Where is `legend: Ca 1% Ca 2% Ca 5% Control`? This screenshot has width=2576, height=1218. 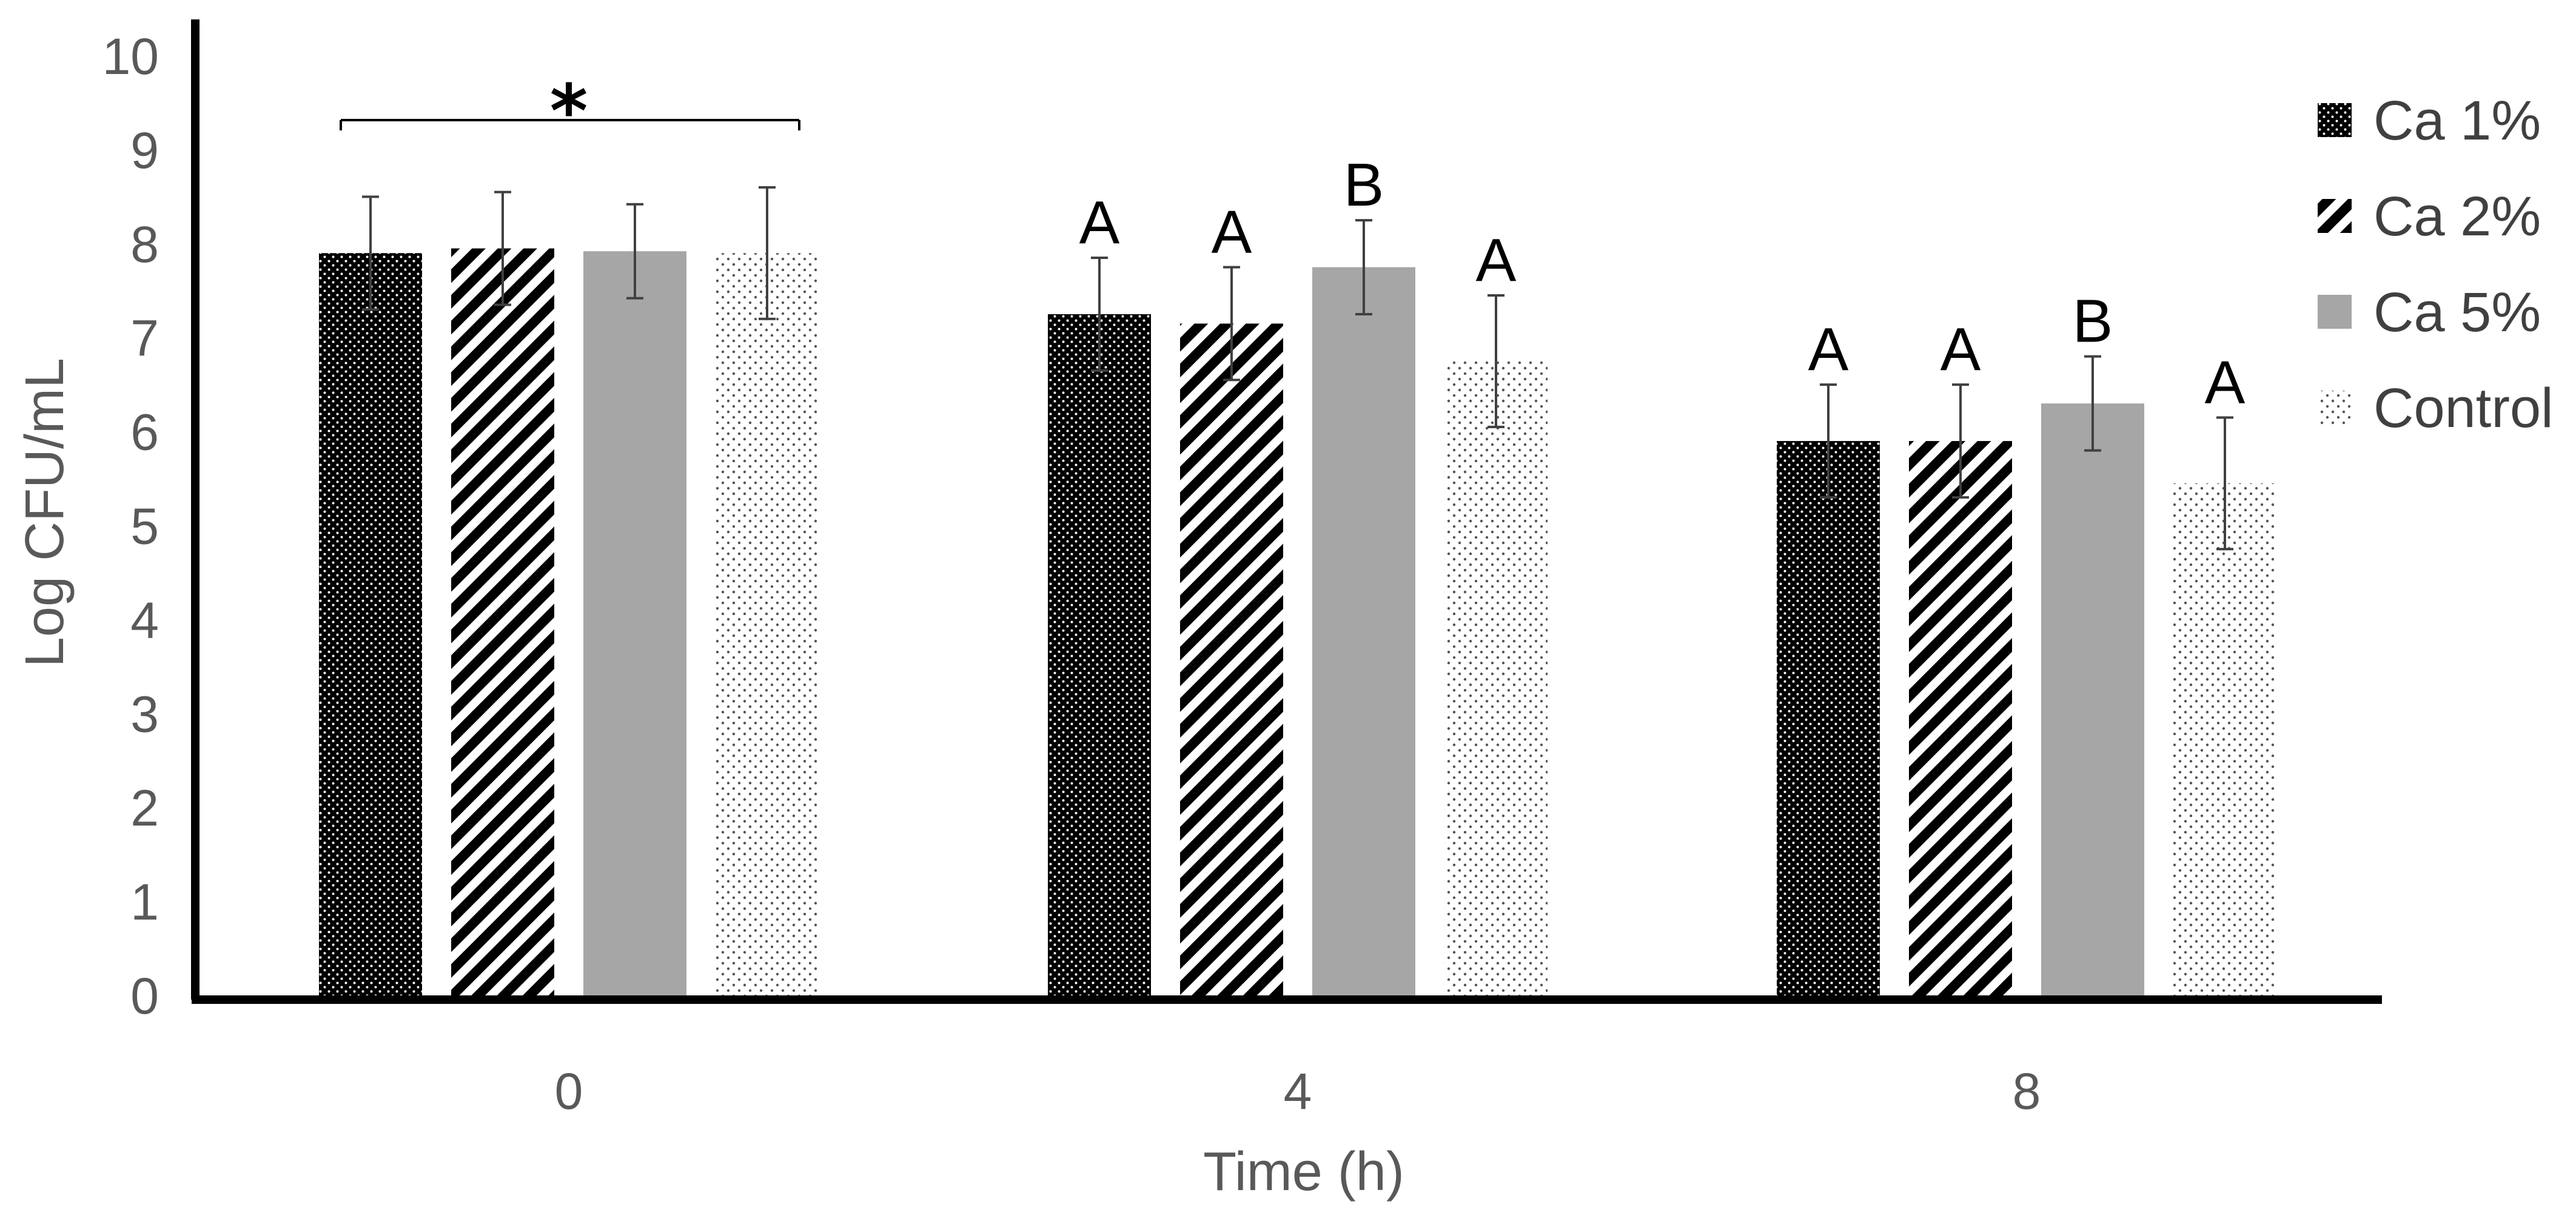 legend: Ca 1% Ca 2% Ca 5% Control is located at coordinates (2436, 264).